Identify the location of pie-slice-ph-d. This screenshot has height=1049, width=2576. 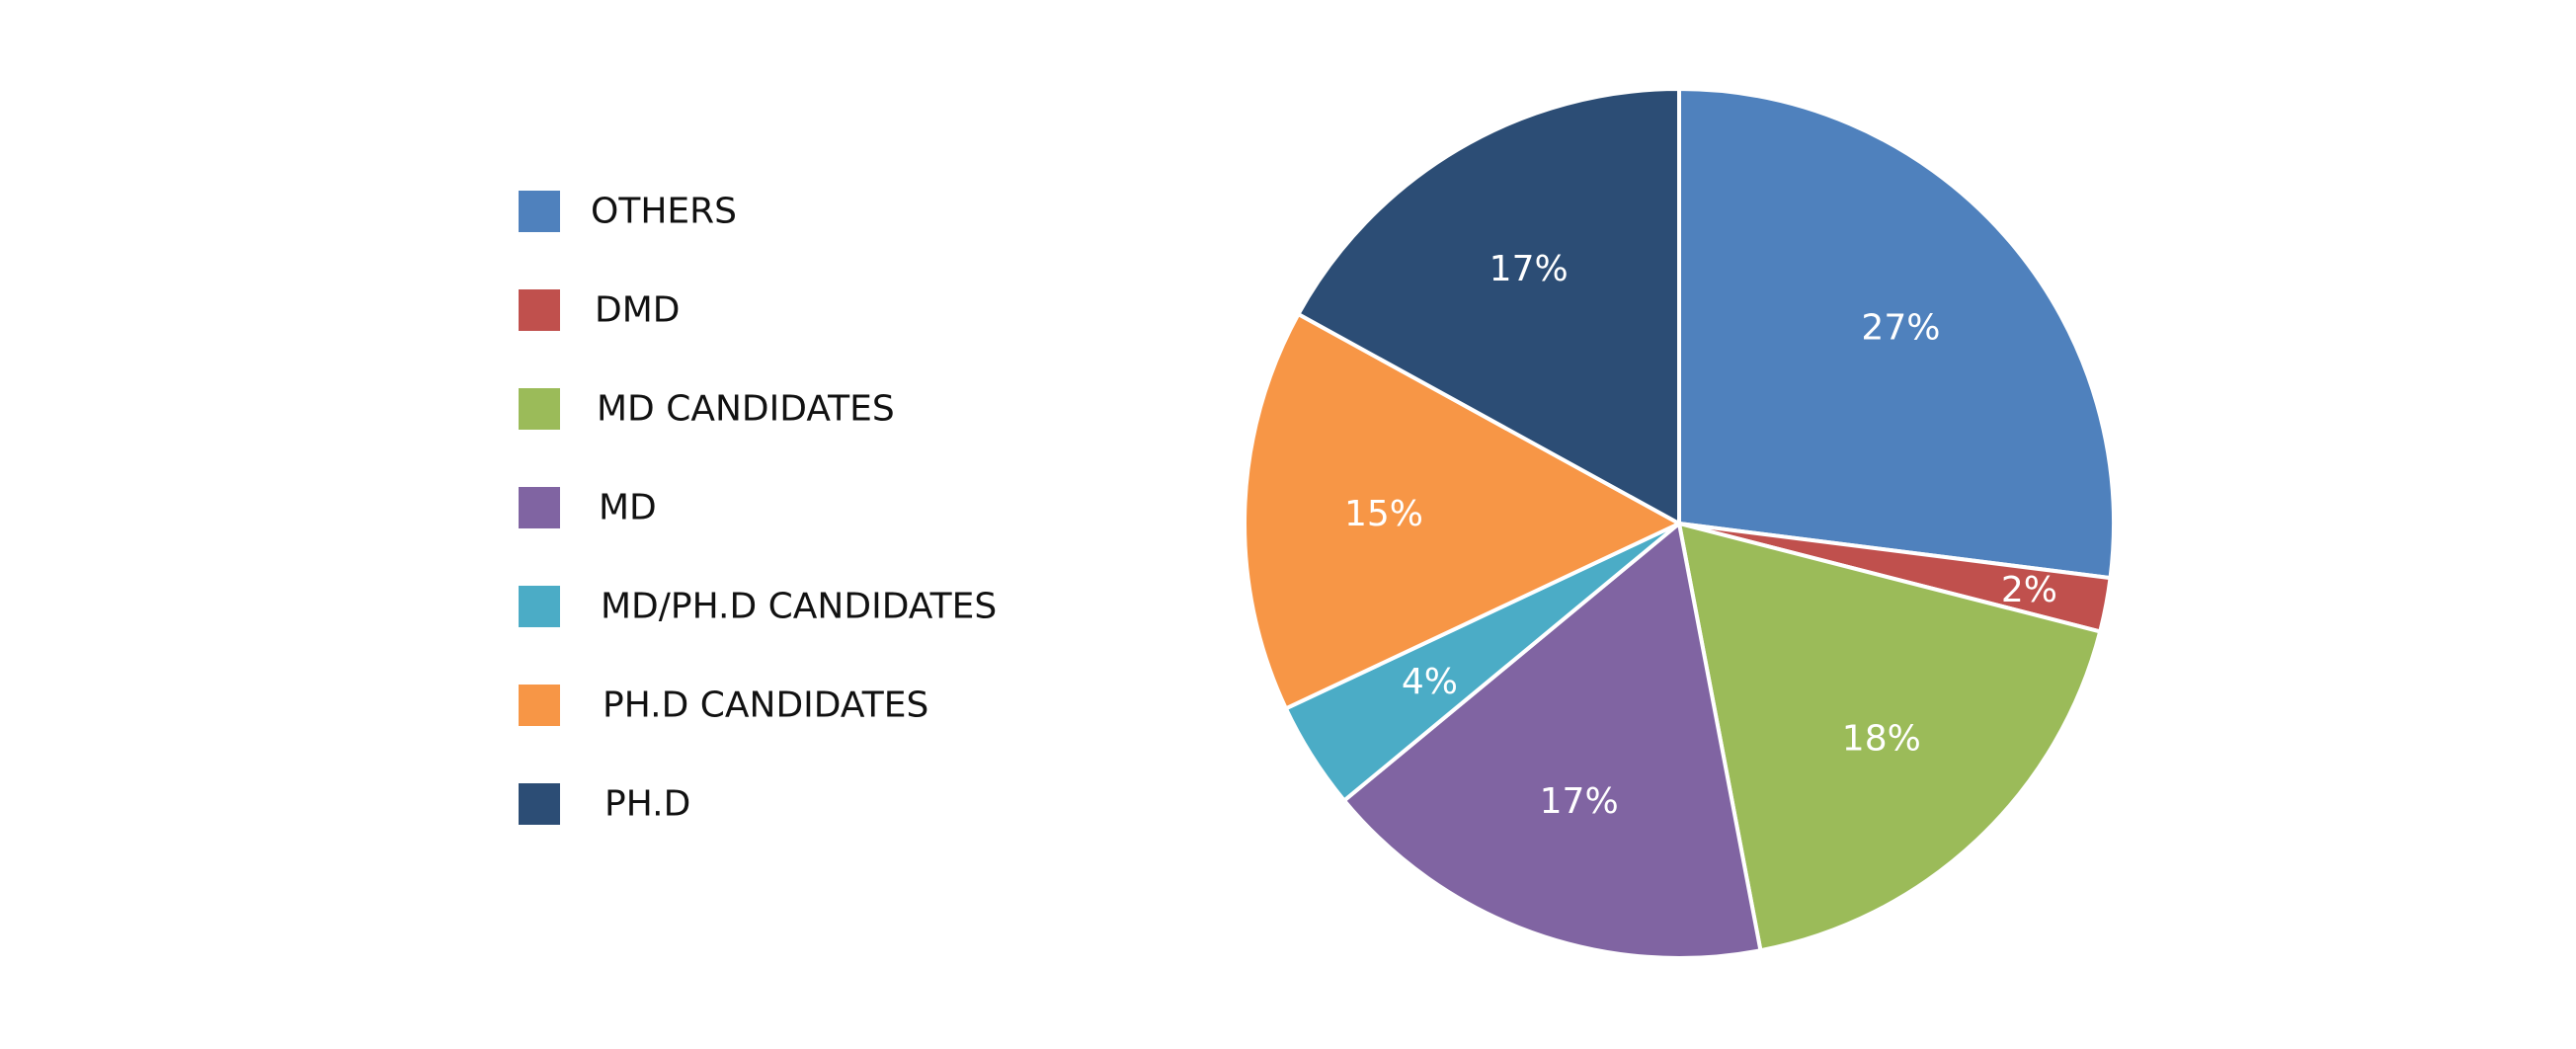
(1488, 306).